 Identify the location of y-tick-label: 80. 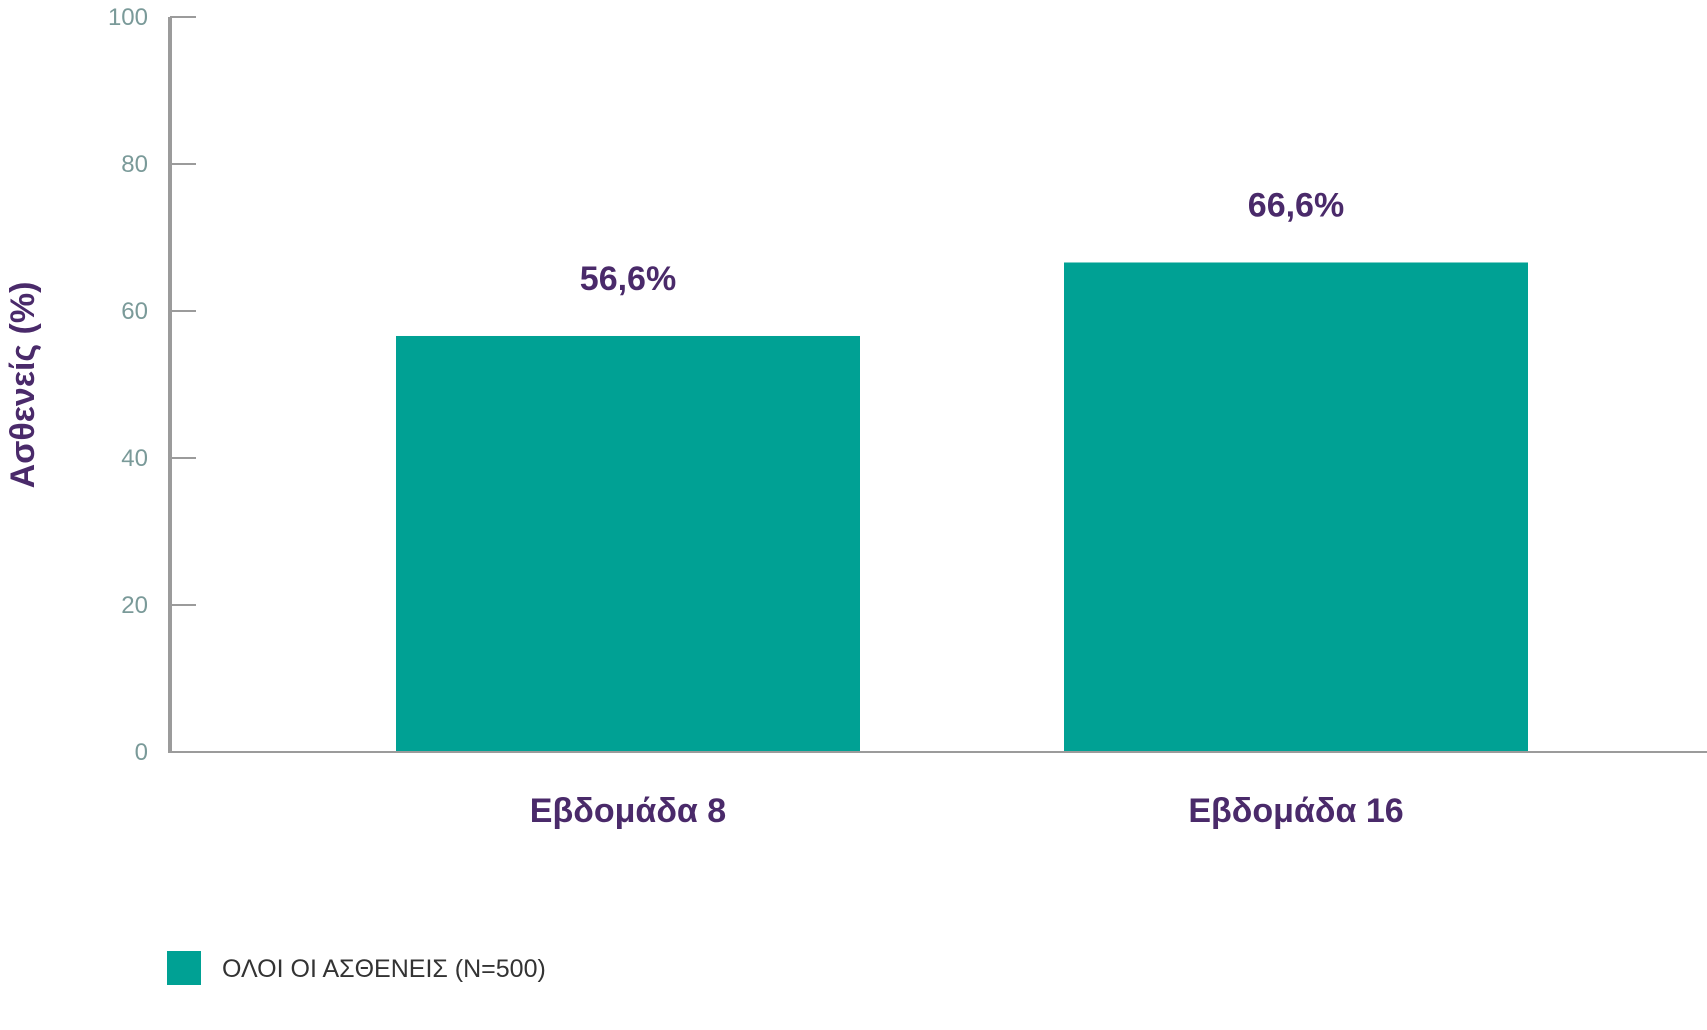
(134, 164).